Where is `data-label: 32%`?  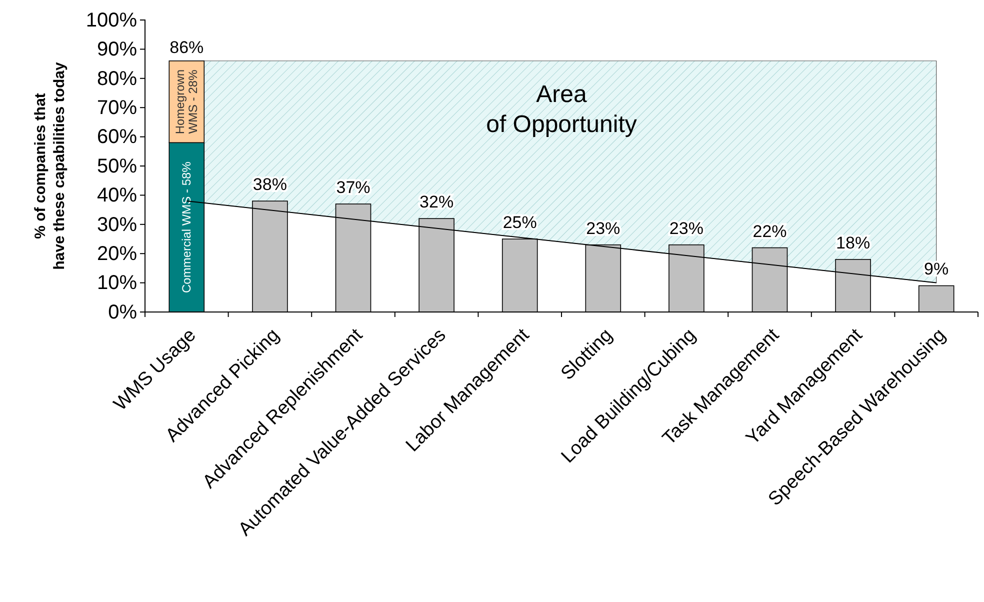 data-label: 32% is located at coordinates (437, 202).